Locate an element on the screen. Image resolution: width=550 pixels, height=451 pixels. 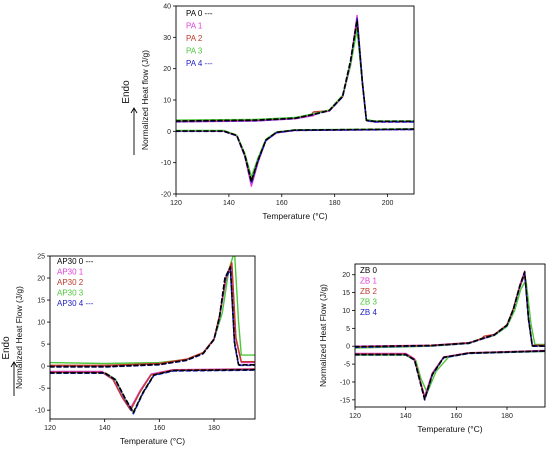
legend-entry: ZB 1 is located at coordinates (368, 281).